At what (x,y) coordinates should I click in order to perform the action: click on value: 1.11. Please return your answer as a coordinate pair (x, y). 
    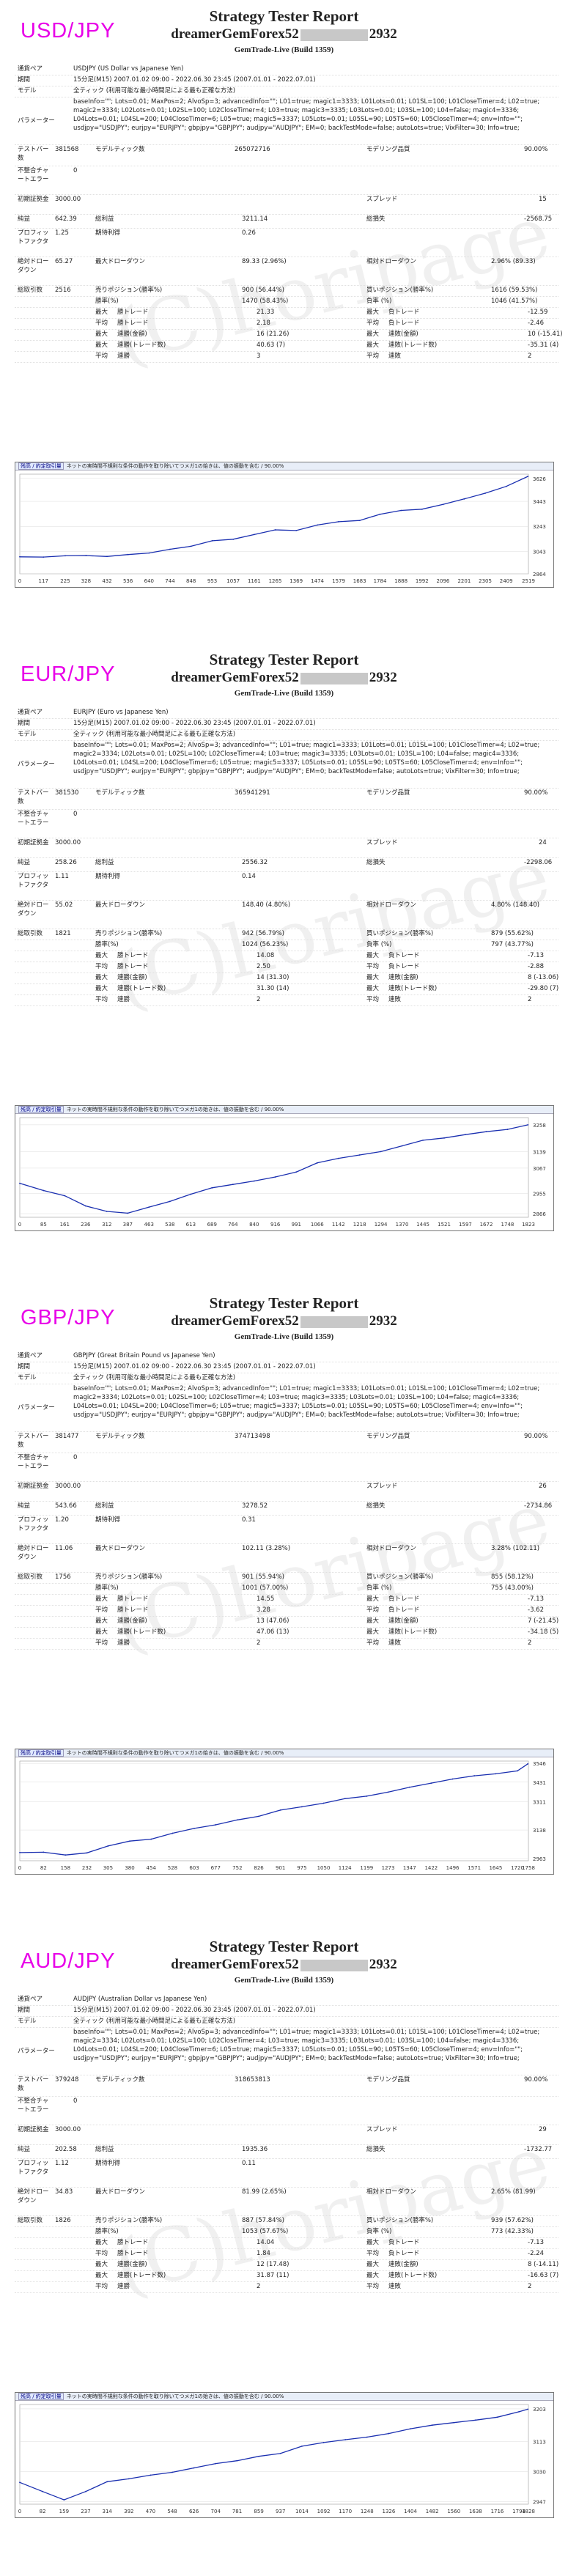
    Looking at the image, I should click on (62, 877).